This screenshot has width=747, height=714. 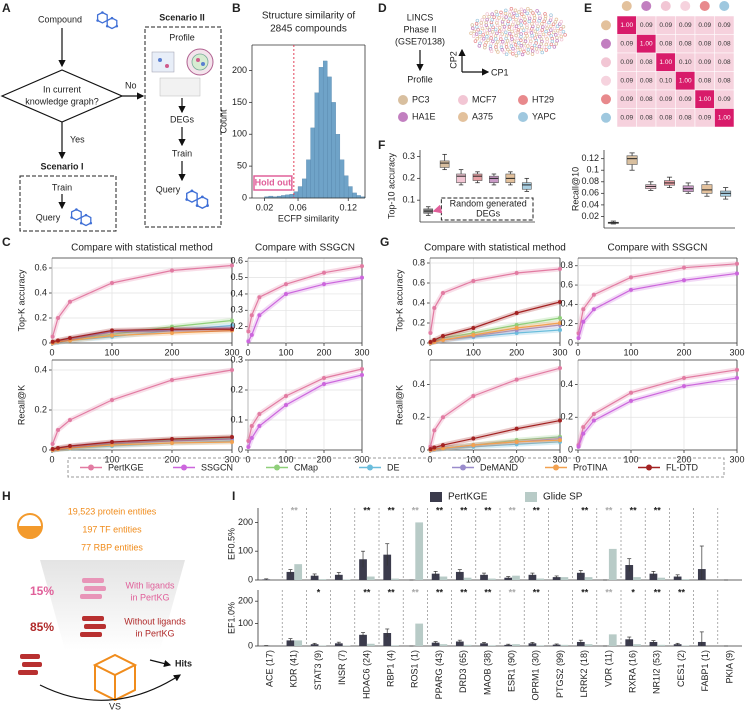 I want to click on step: DEGs, so click(x=182, y=119).